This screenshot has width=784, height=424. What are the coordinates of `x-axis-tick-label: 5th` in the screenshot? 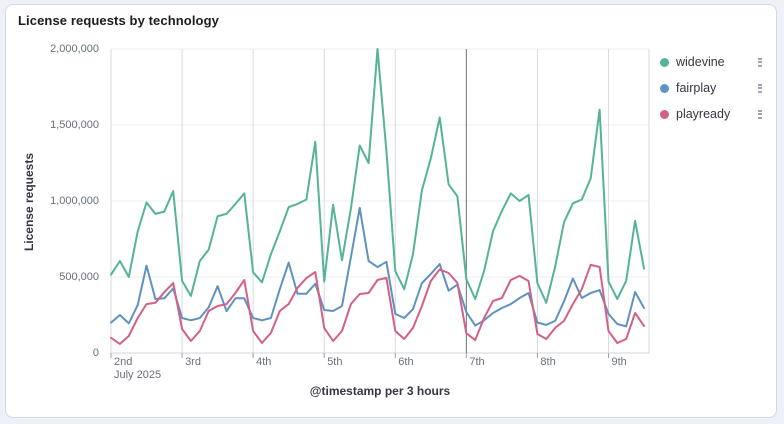 It's located at (335, 362).